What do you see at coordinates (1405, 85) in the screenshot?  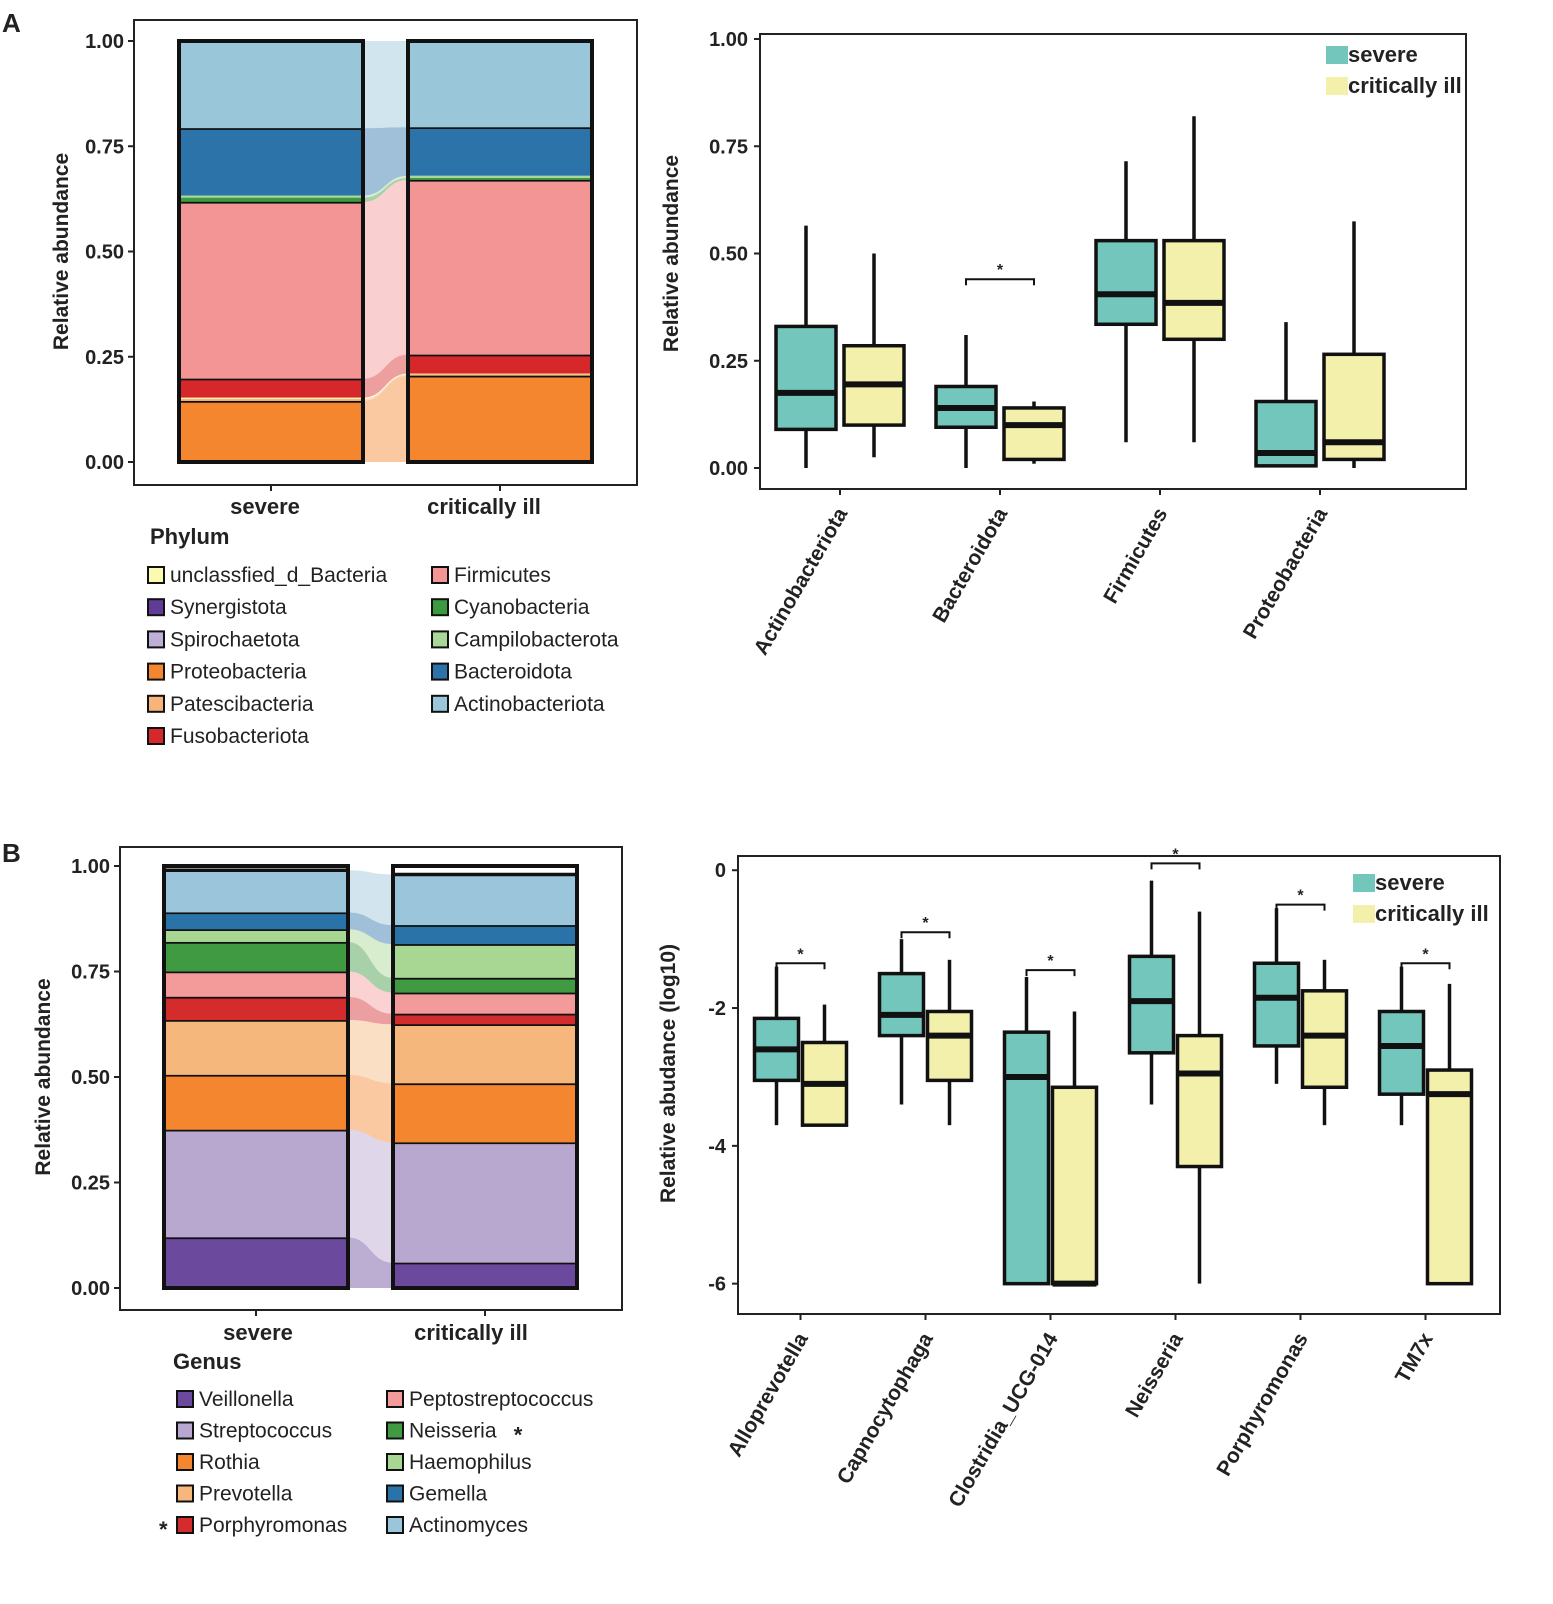 I see `legend-label-critically-ill: critically ill` at bounding box center [1405, 85].